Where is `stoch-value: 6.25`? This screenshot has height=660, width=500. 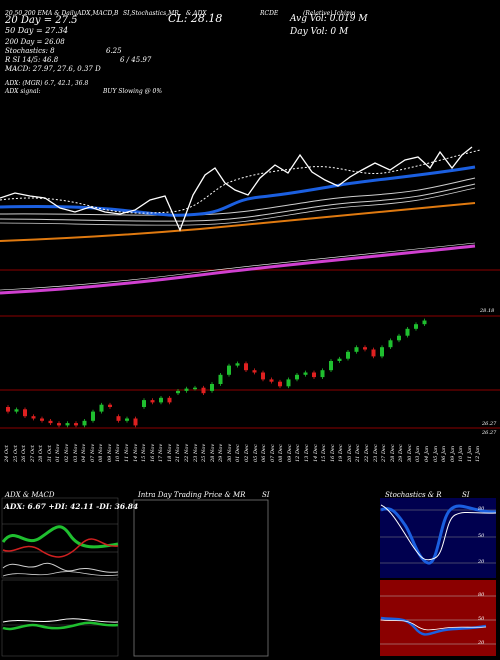 stoch-value: 6.25 is located at coordinates (114, 51).